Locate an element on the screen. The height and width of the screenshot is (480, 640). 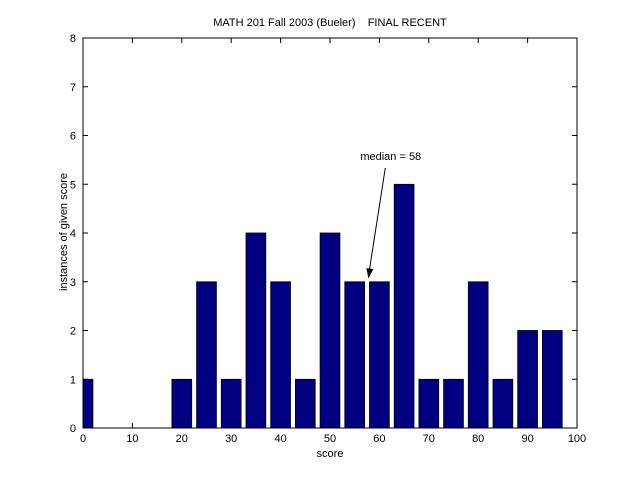
x-tick-label-50: 50 is located at coordinates (330, 439).